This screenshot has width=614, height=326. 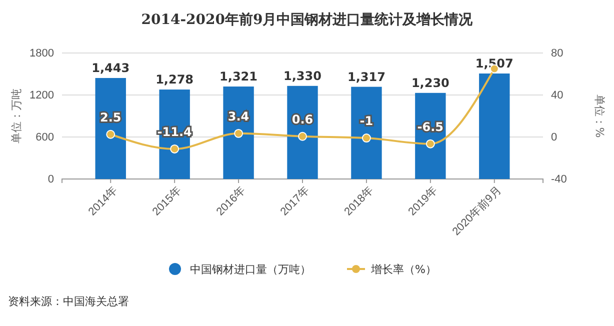 I want to click on y-axis-title: 单位：万吨, so click(x=16, y=116).